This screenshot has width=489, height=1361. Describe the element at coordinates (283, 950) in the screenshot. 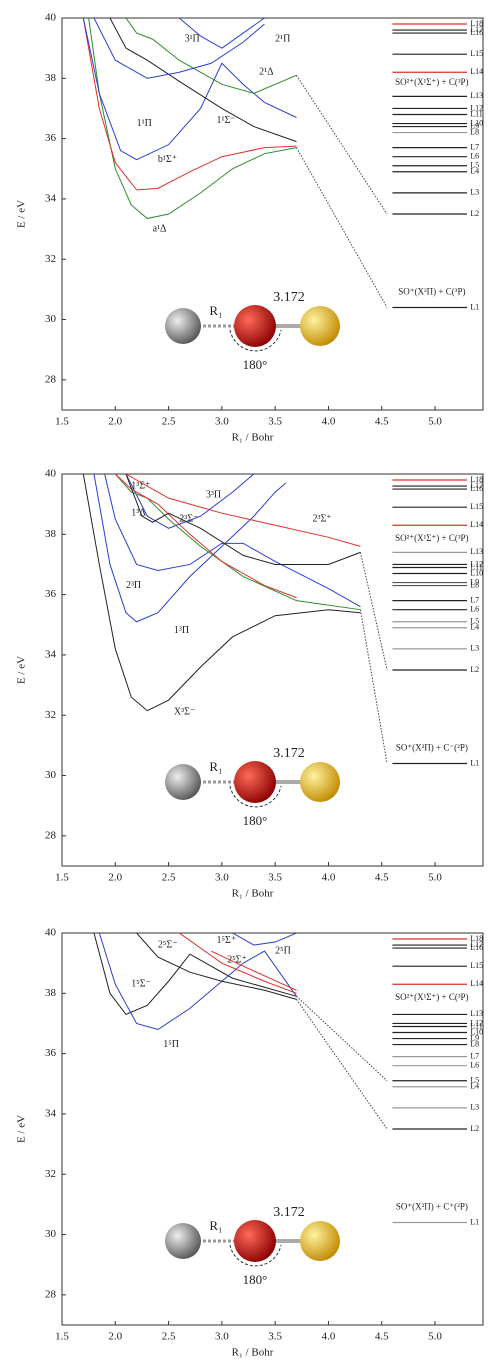

I see `curve-label: 2⁵Π` at that location.